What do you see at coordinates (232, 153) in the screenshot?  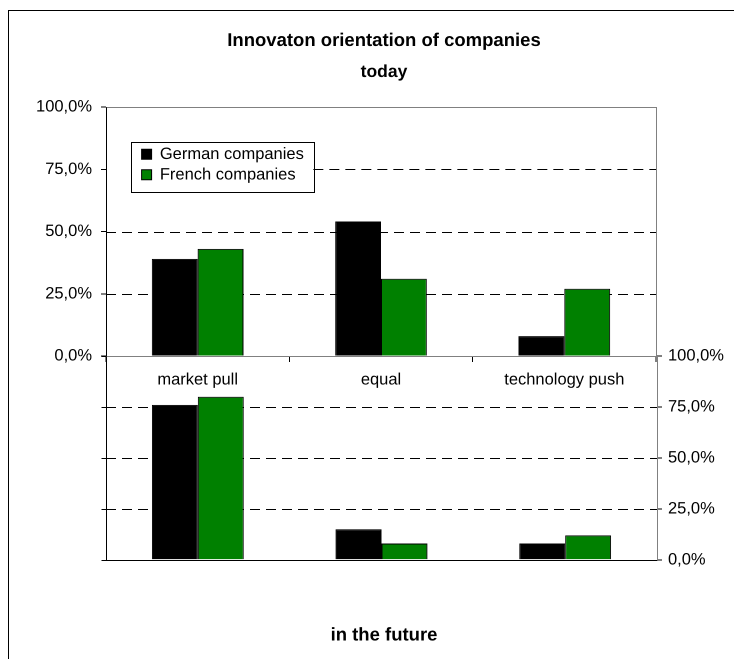 I see `legend-label: German companies` at bounding box center [232, 153].